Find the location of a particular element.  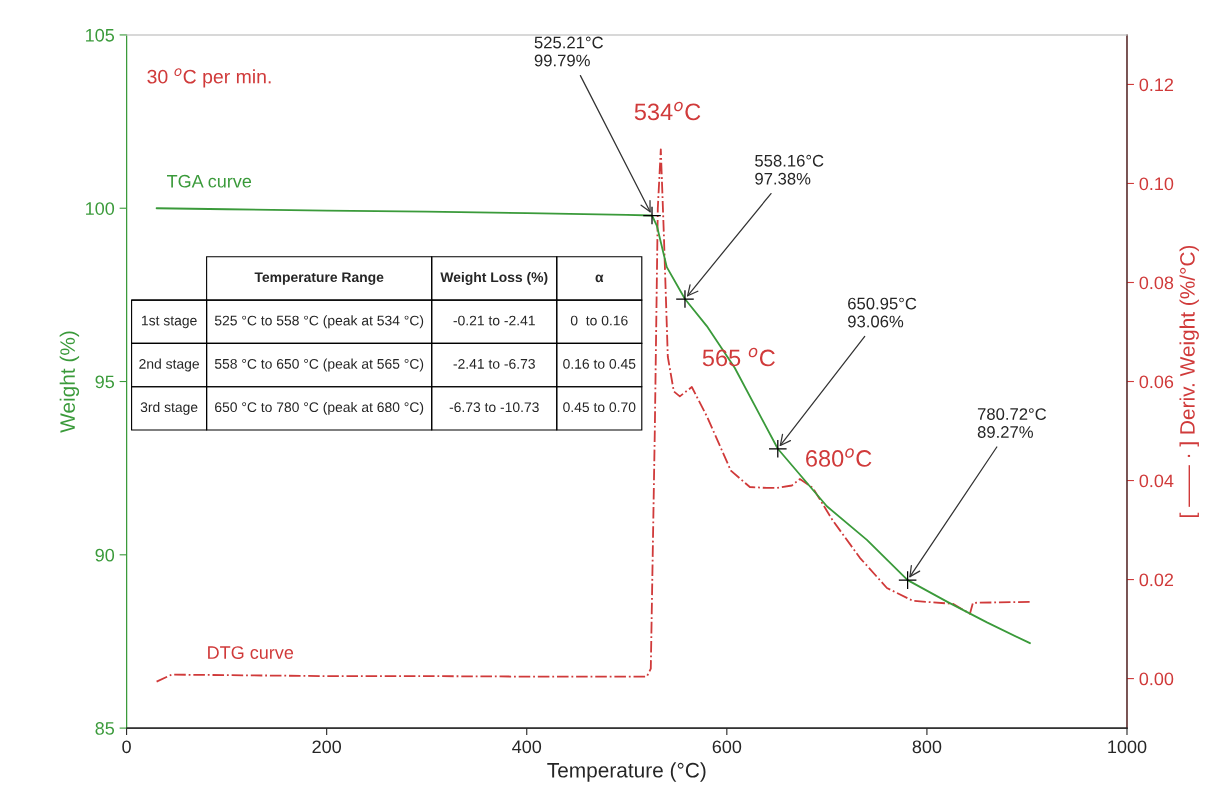

annotation: 558.16°C 97.38% is located at coordinates (789, 169).